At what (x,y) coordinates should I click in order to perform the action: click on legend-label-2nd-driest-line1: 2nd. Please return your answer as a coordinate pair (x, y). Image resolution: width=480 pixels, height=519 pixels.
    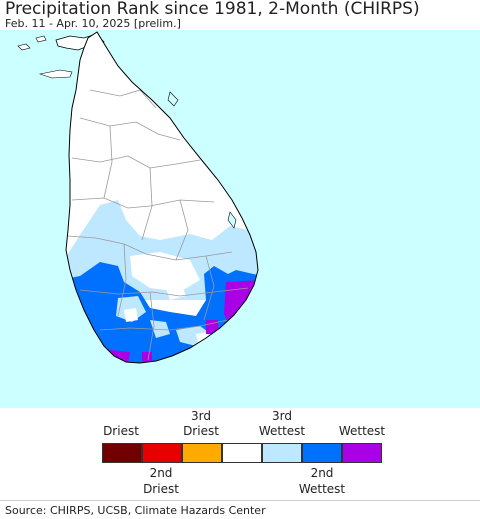
    Looking at the image, I should click on (161, 473).